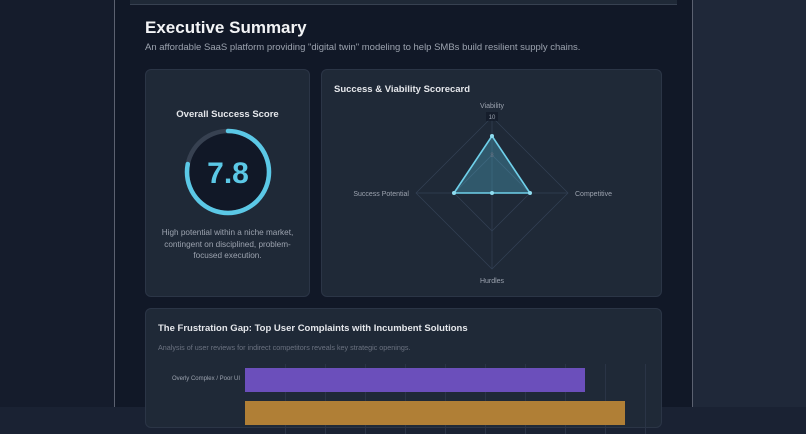  Describe the element at coordinates (205, 379) in the screenshot. I see `bar-label: Overly Complex / Poor UI` at that location.